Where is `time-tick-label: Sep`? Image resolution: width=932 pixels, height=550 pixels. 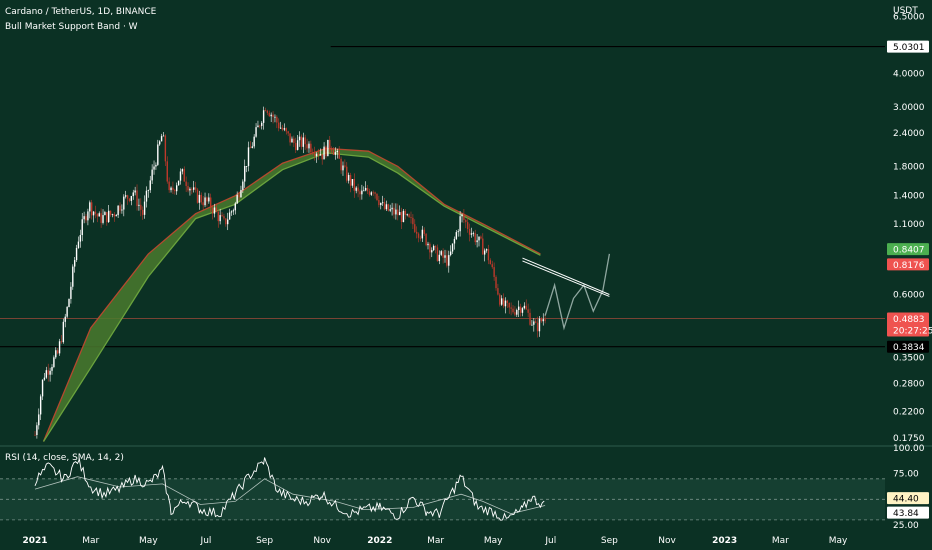 time-tick-label: Sep is located at coordinates (264, 541).